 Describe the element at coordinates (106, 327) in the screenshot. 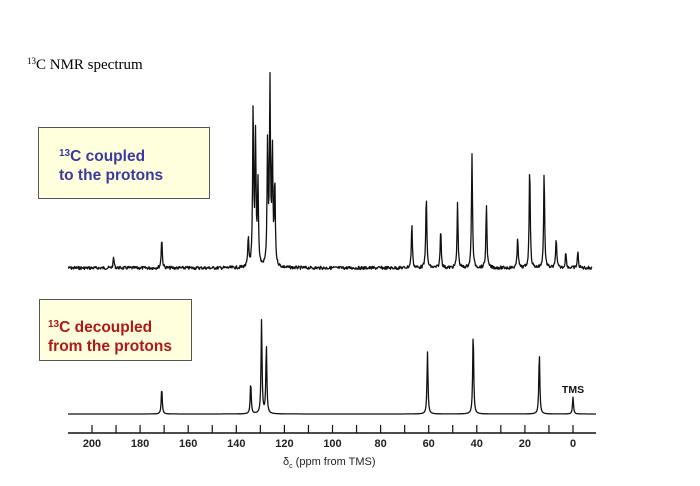

I see `decoupled-line1: C decoupled` at that location.